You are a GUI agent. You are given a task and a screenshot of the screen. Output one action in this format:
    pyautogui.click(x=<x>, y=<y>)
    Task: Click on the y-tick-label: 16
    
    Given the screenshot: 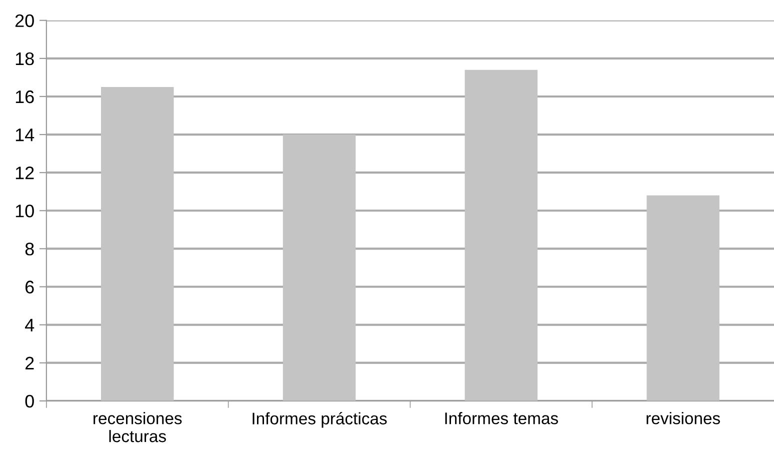 What is the action you would take?
    pyautogui.click(x=25, y=97)
    